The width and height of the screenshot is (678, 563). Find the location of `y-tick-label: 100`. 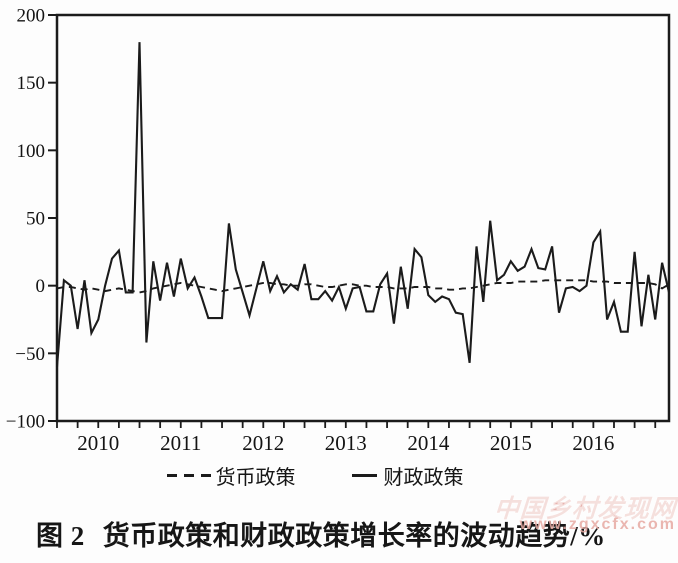

y-tick-label: 100 is located at coordinates (31, 151).